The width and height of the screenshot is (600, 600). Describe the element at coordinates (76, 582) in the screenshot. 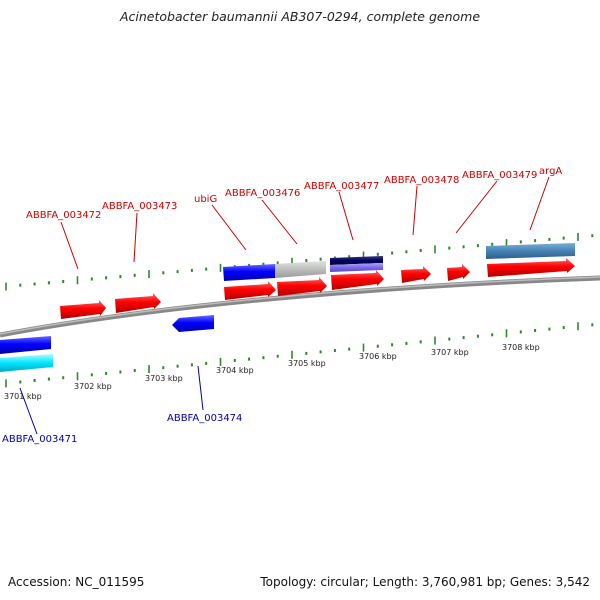

I see `accession-text: Accession: NC_011595` at that location.